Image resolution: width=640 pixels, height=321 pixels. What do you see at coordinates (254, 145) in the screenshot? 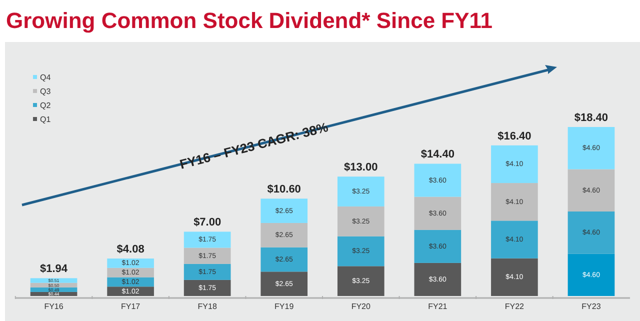
I see `annotation: FY16 – FY23 CAGR: 38%` at bounding box center [254, 145].